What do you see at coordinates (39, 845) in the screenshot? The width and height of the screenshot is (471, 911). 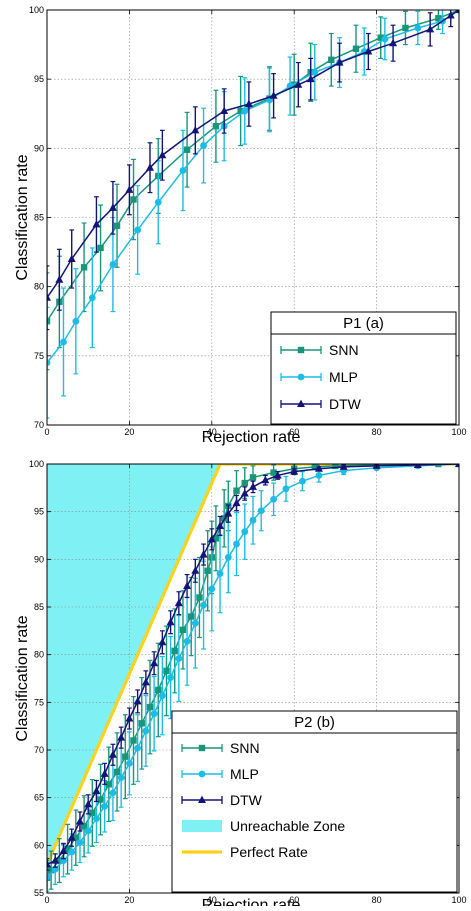 I see `y-tick-label: 60` at bounding box center [39, 845].